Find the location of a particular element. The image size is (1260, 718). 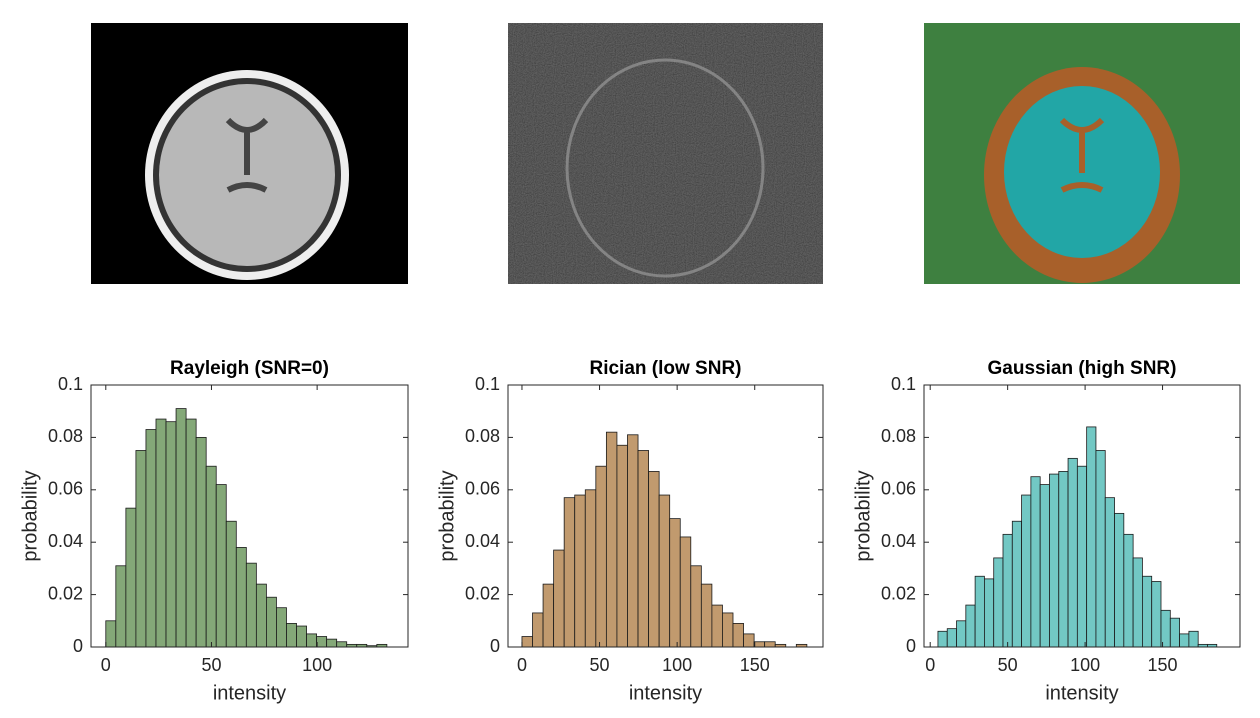

x-tick-label: 150 is located at coordinates (1163, 665).